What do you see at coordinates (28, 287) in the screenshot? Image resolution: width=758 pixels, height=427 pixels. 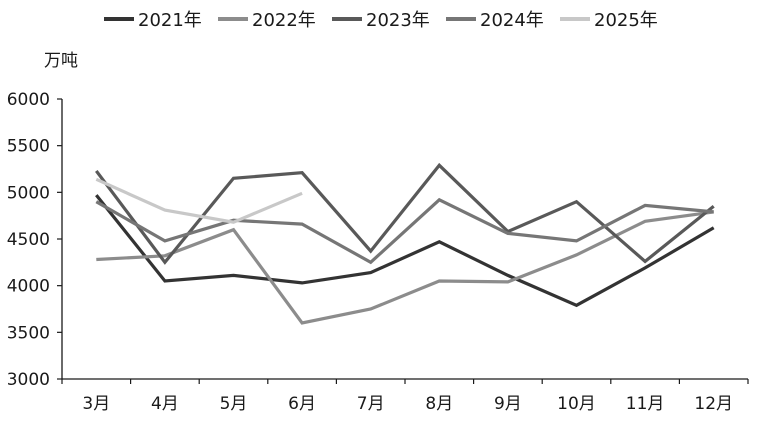 I see `y-tick-label: 4000` at bounding box center [28, 287].